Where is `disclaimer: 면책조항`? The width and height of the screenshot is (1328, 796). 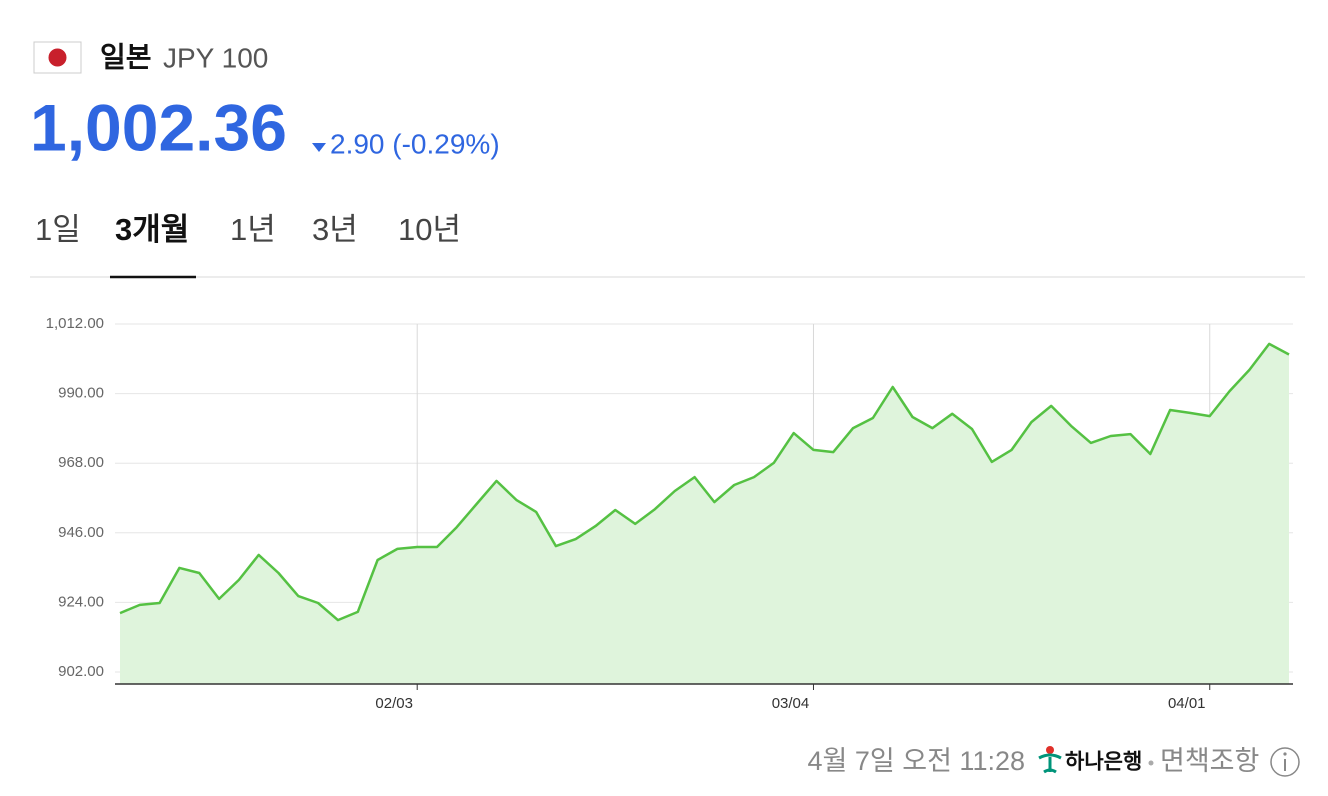 disclaimer: 면책조항 is located at coordinates (1209, 761).